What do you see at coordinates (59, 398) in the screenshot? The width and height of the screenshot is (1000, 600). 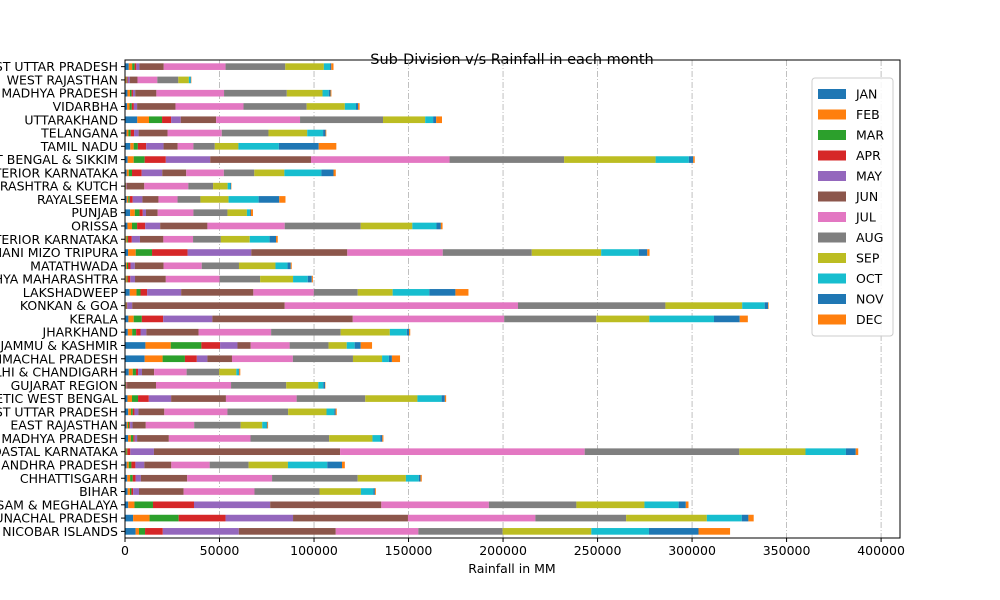 I see `y-tick-label: GANGETIC WEST BENGAL` at bounding box center [59, 398].